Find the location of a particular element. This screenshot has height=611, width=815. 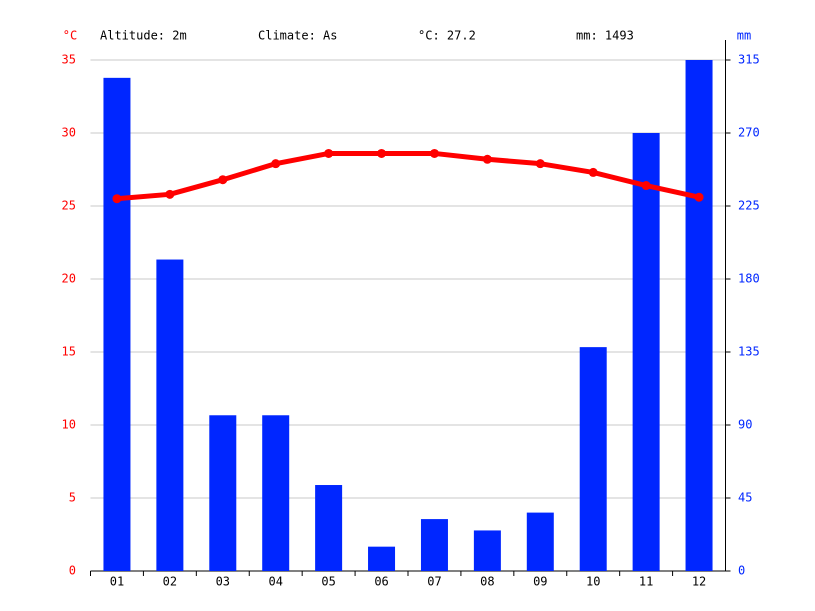

y2-tick-label: 135 is located at coordinates (749, 352).